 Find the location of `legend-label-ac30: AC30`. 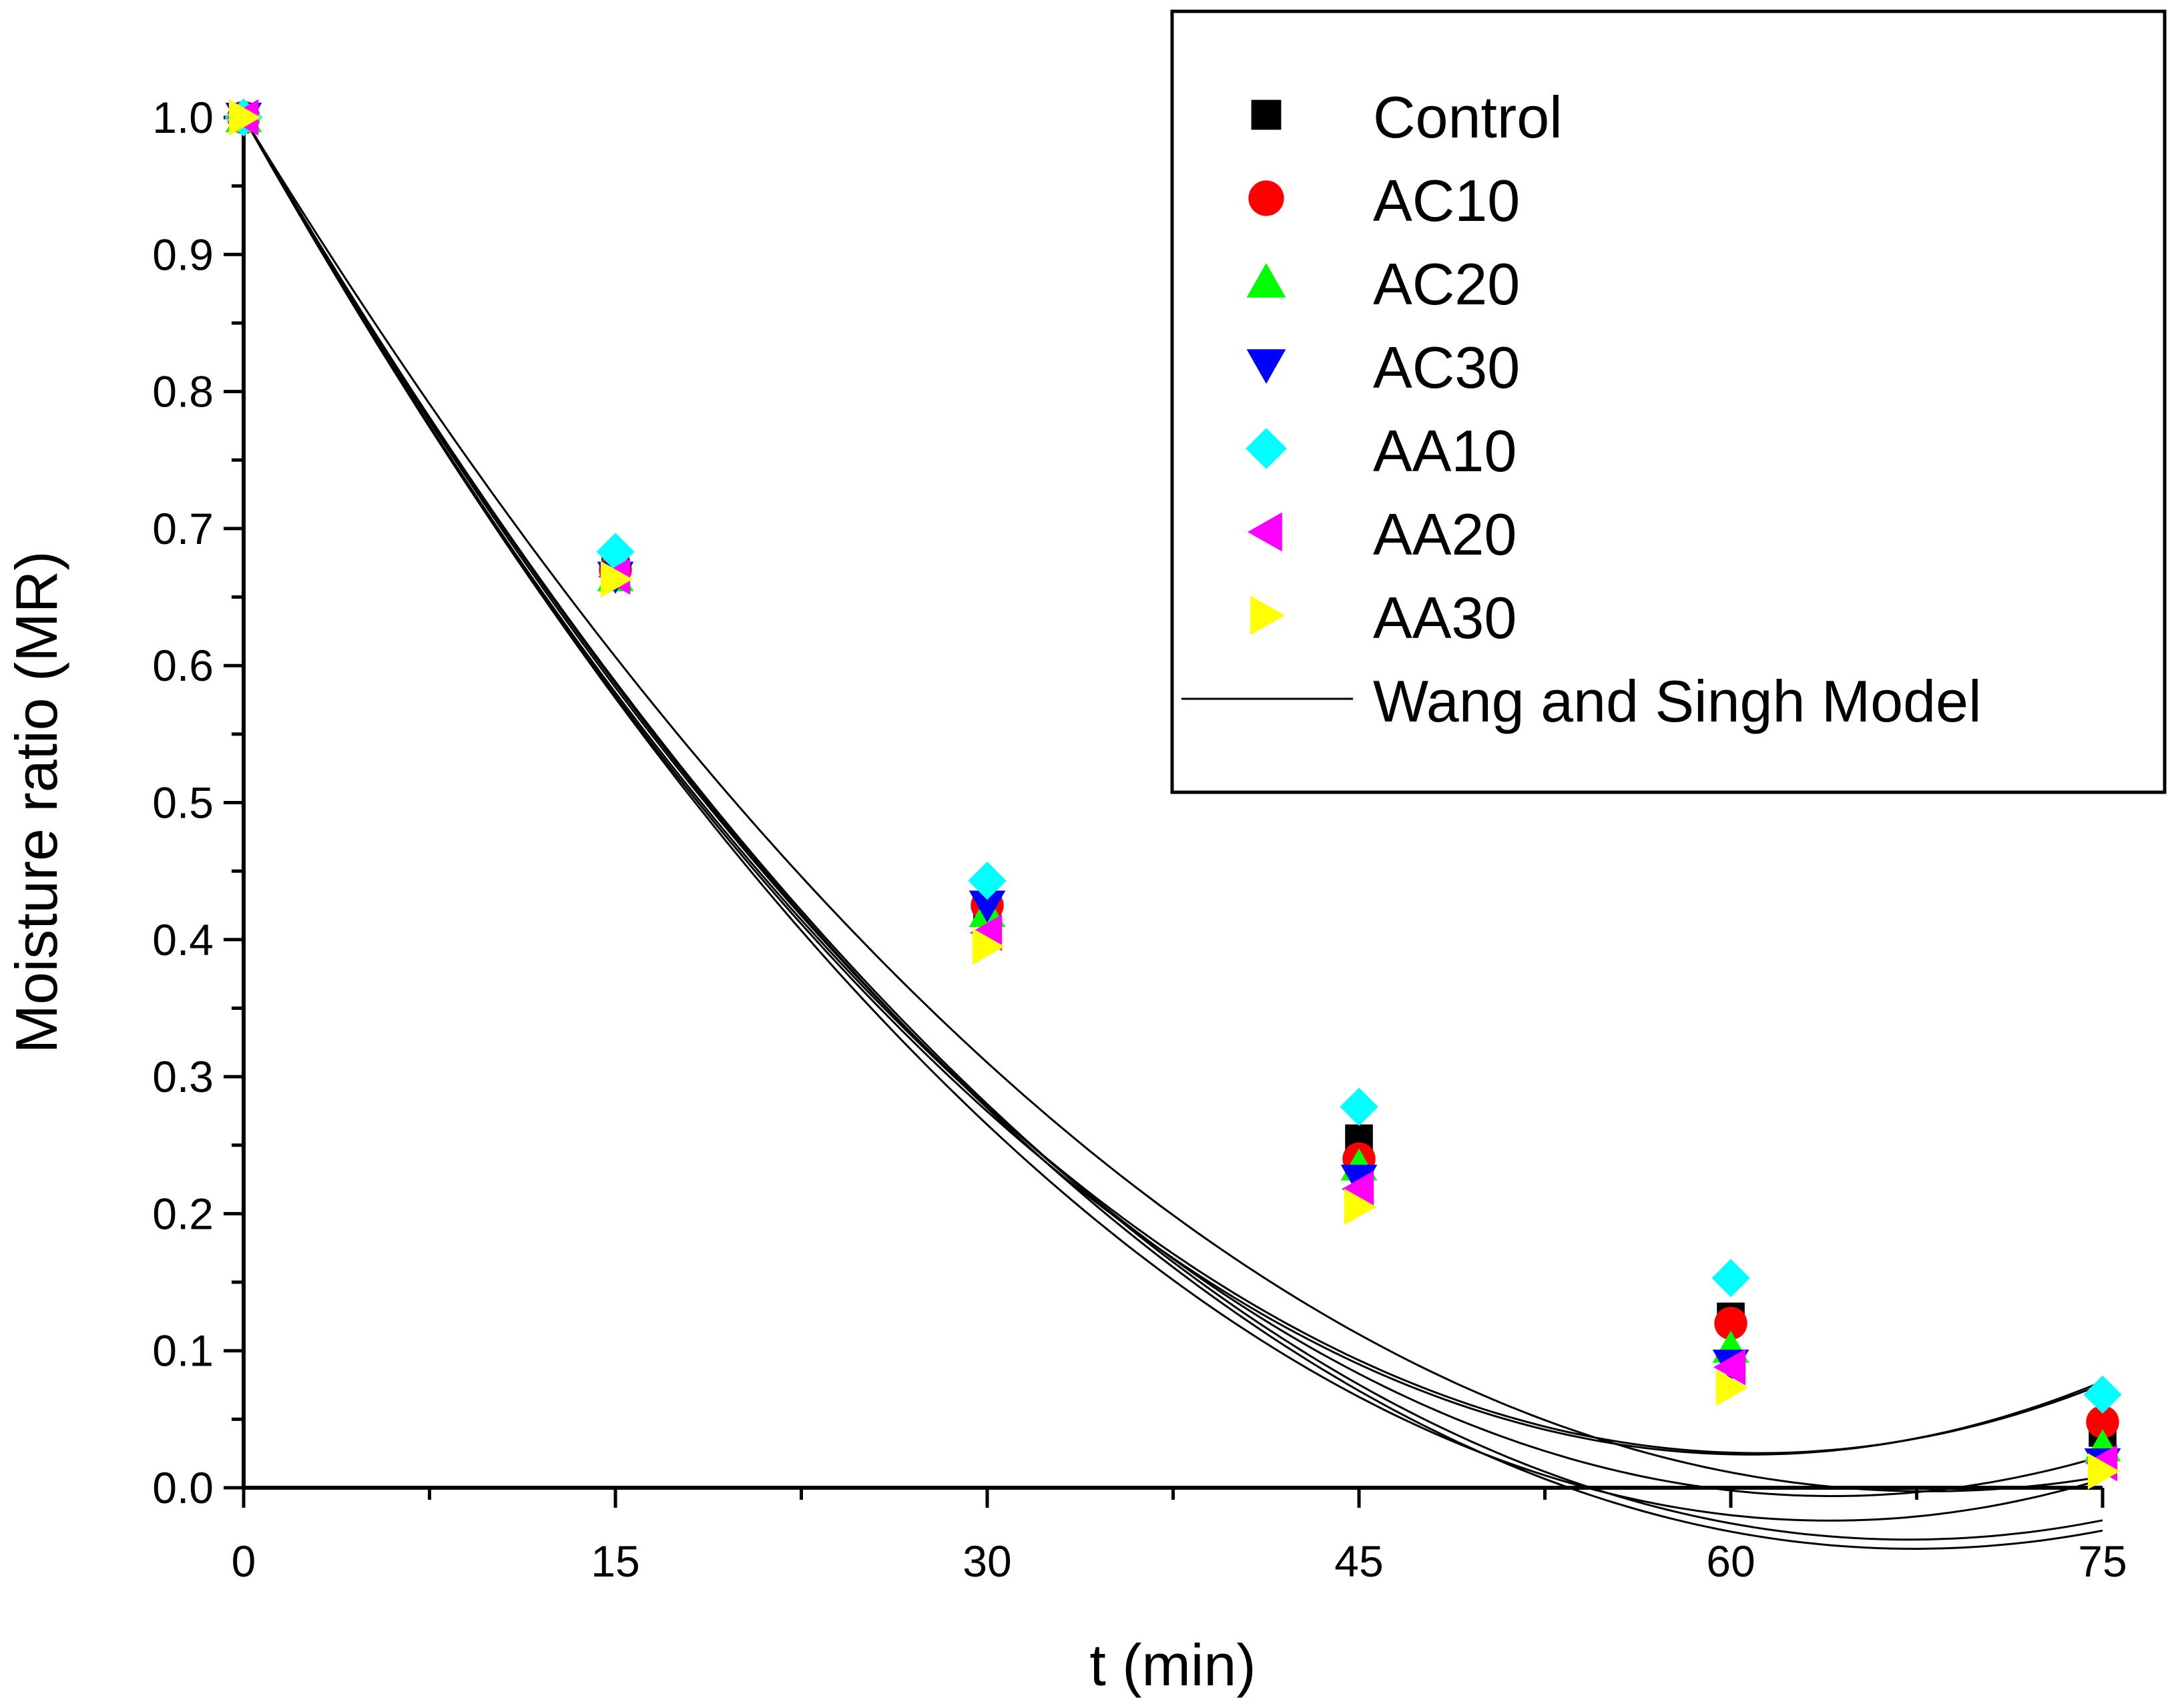

legend-label-ac30: AC30 is located at coordinates (1446, 367).